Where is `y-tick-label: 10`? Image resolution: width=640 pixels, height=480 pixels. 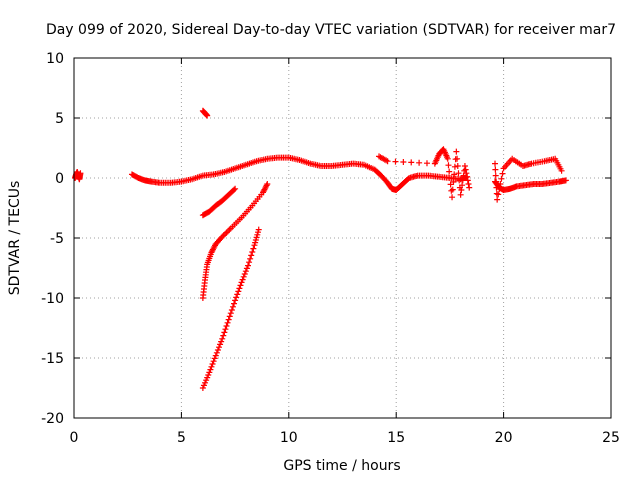
y-tick-label: 10 is located at coordinates (55, 59).